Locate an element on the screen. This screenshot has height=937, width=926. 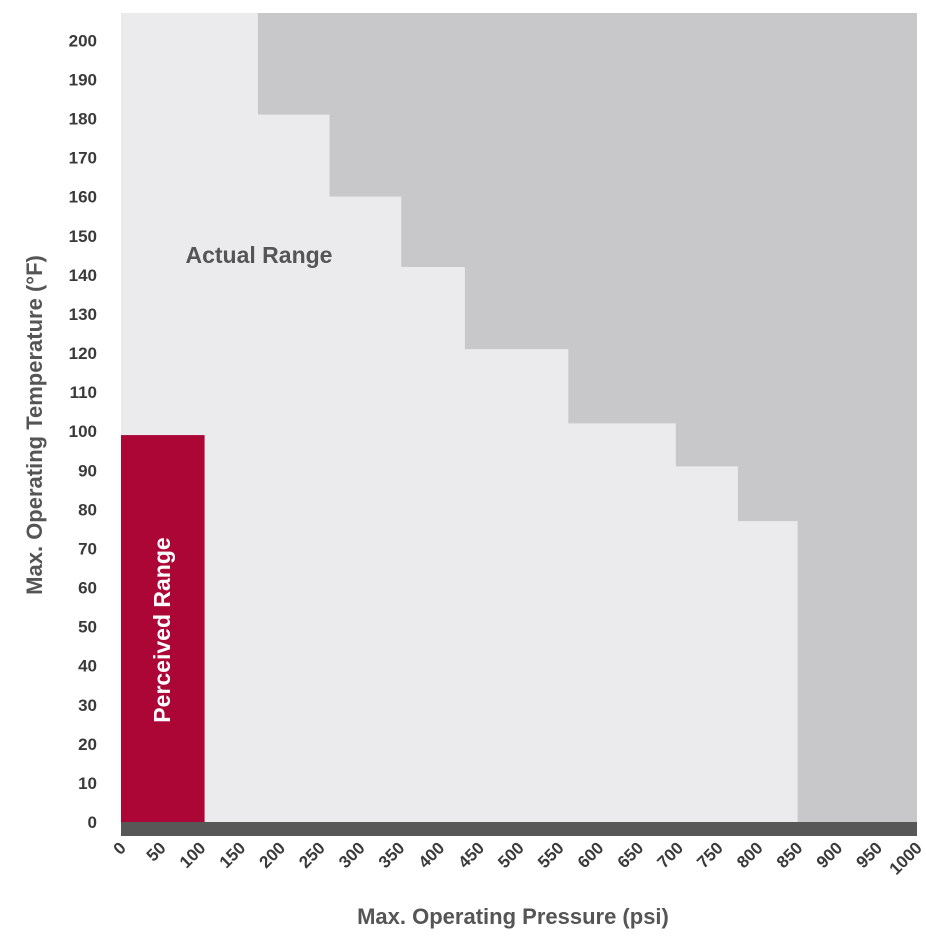
y-tick-label: 100 is located at coordinates (83, 431).